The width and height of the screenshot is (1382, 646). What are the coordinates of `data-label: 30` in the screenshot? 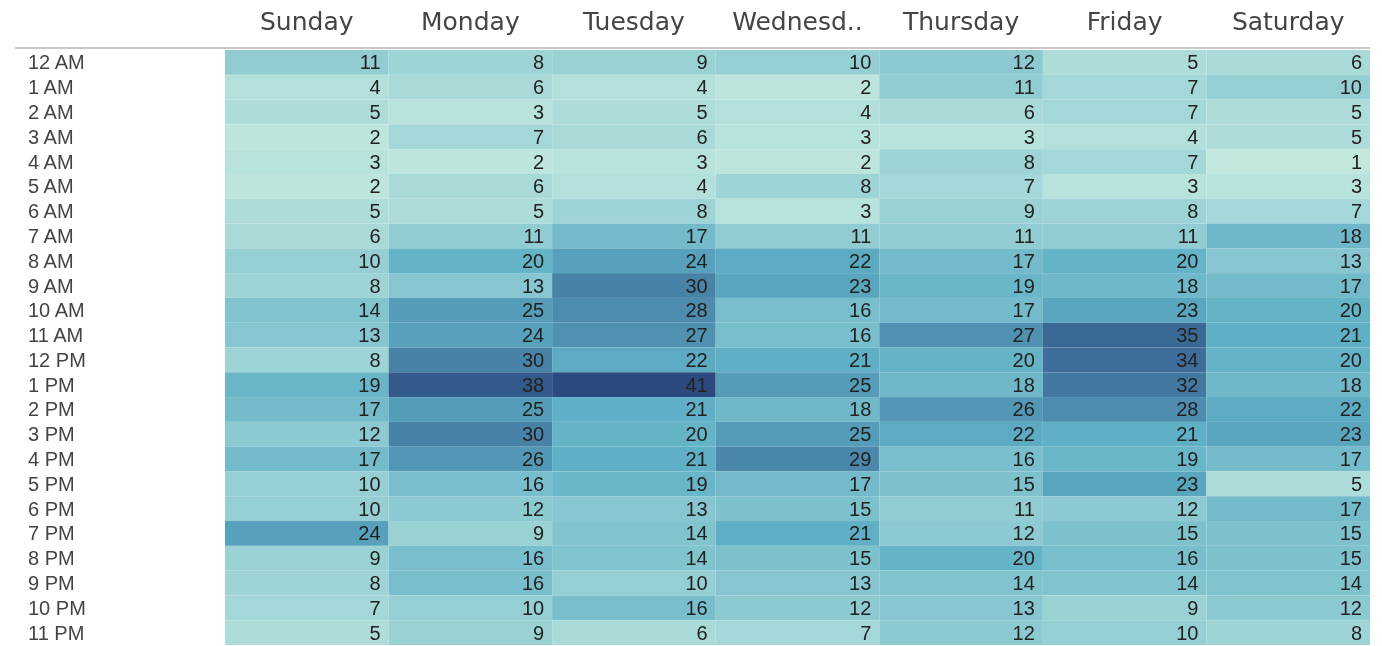 It's located at (533, 434).